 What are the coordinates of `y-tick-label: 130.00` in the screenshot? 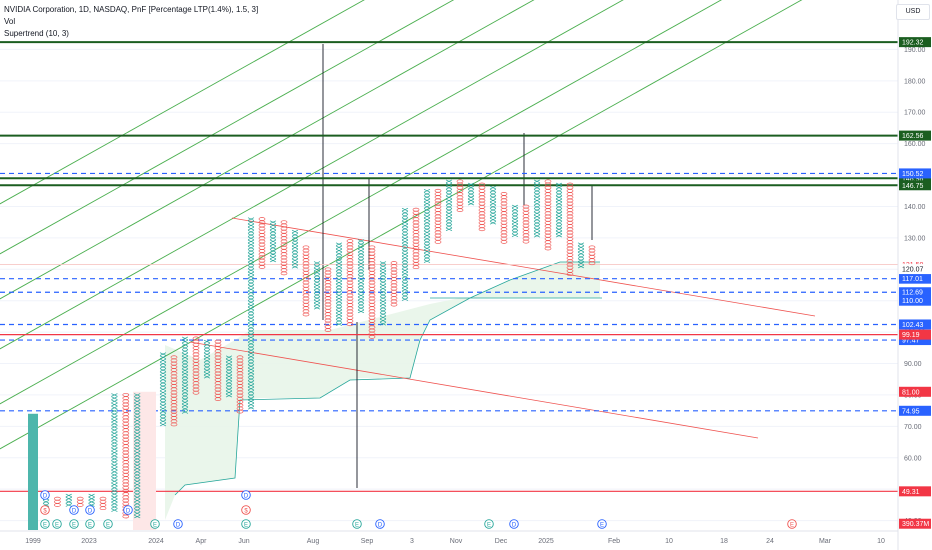 It's located at (915, 238).